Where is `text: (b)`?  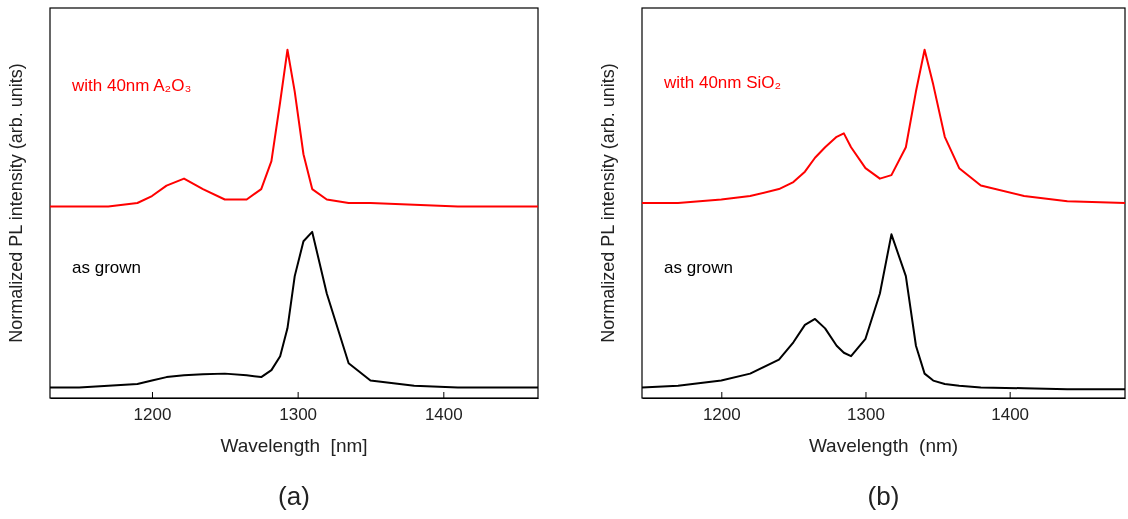 text: (b) is located at coordinates (883, 496).